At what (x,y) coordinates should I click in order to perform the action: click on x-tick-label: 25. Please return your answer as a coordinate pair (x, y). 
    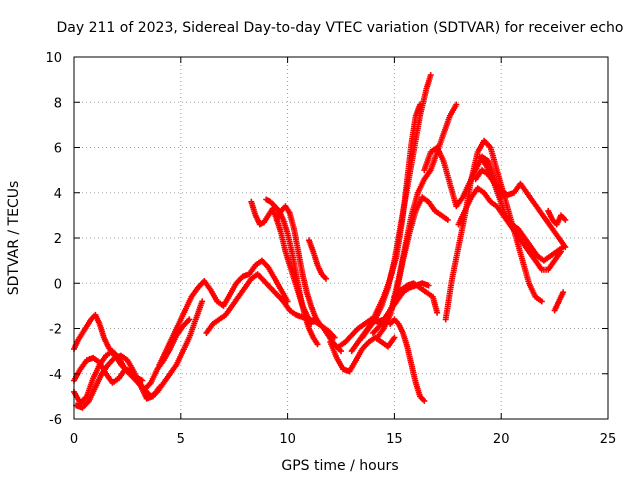
    Looking at the image, I should click on (608, 439).